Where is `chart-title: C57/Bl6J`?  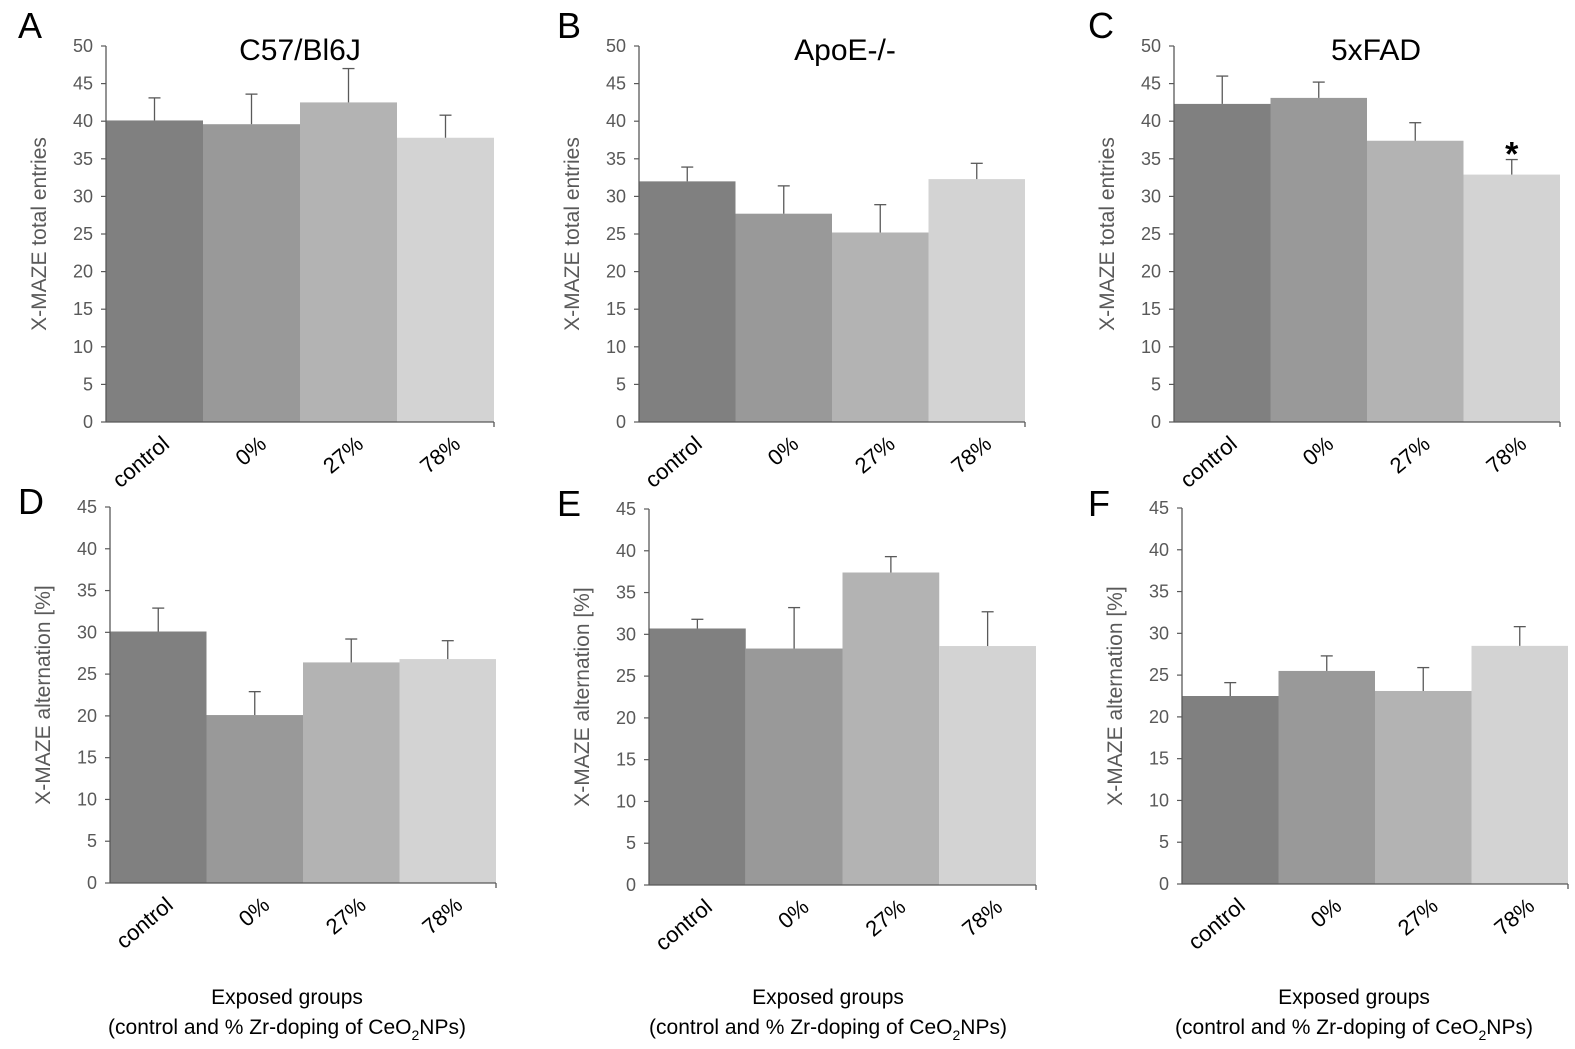 chart-title: C57/Bl6J is located at coordinates (300, 50).